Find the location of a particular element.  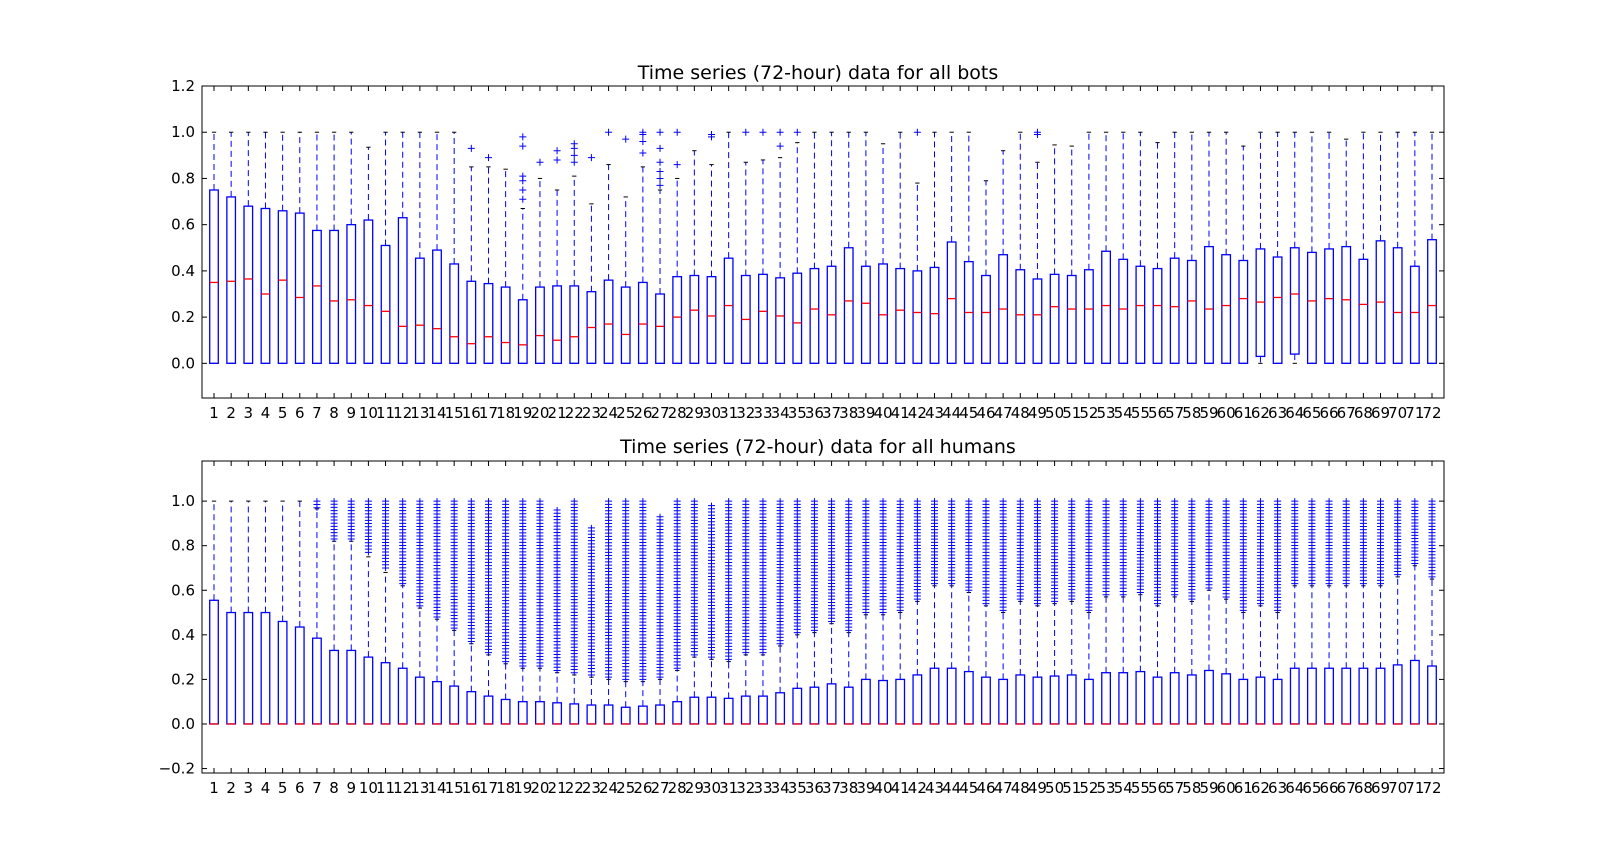

bots-x-tick-label: 58 is located at coordinates (1191, 413).